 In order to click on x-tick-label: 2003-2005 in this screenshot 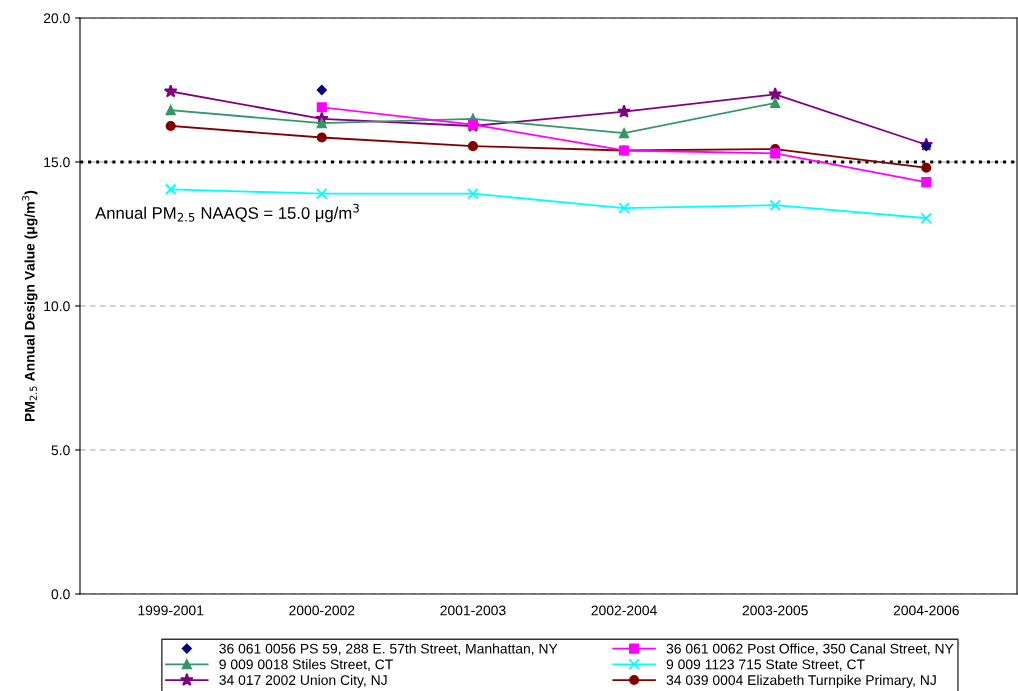, I will do `click(775, 610)`.